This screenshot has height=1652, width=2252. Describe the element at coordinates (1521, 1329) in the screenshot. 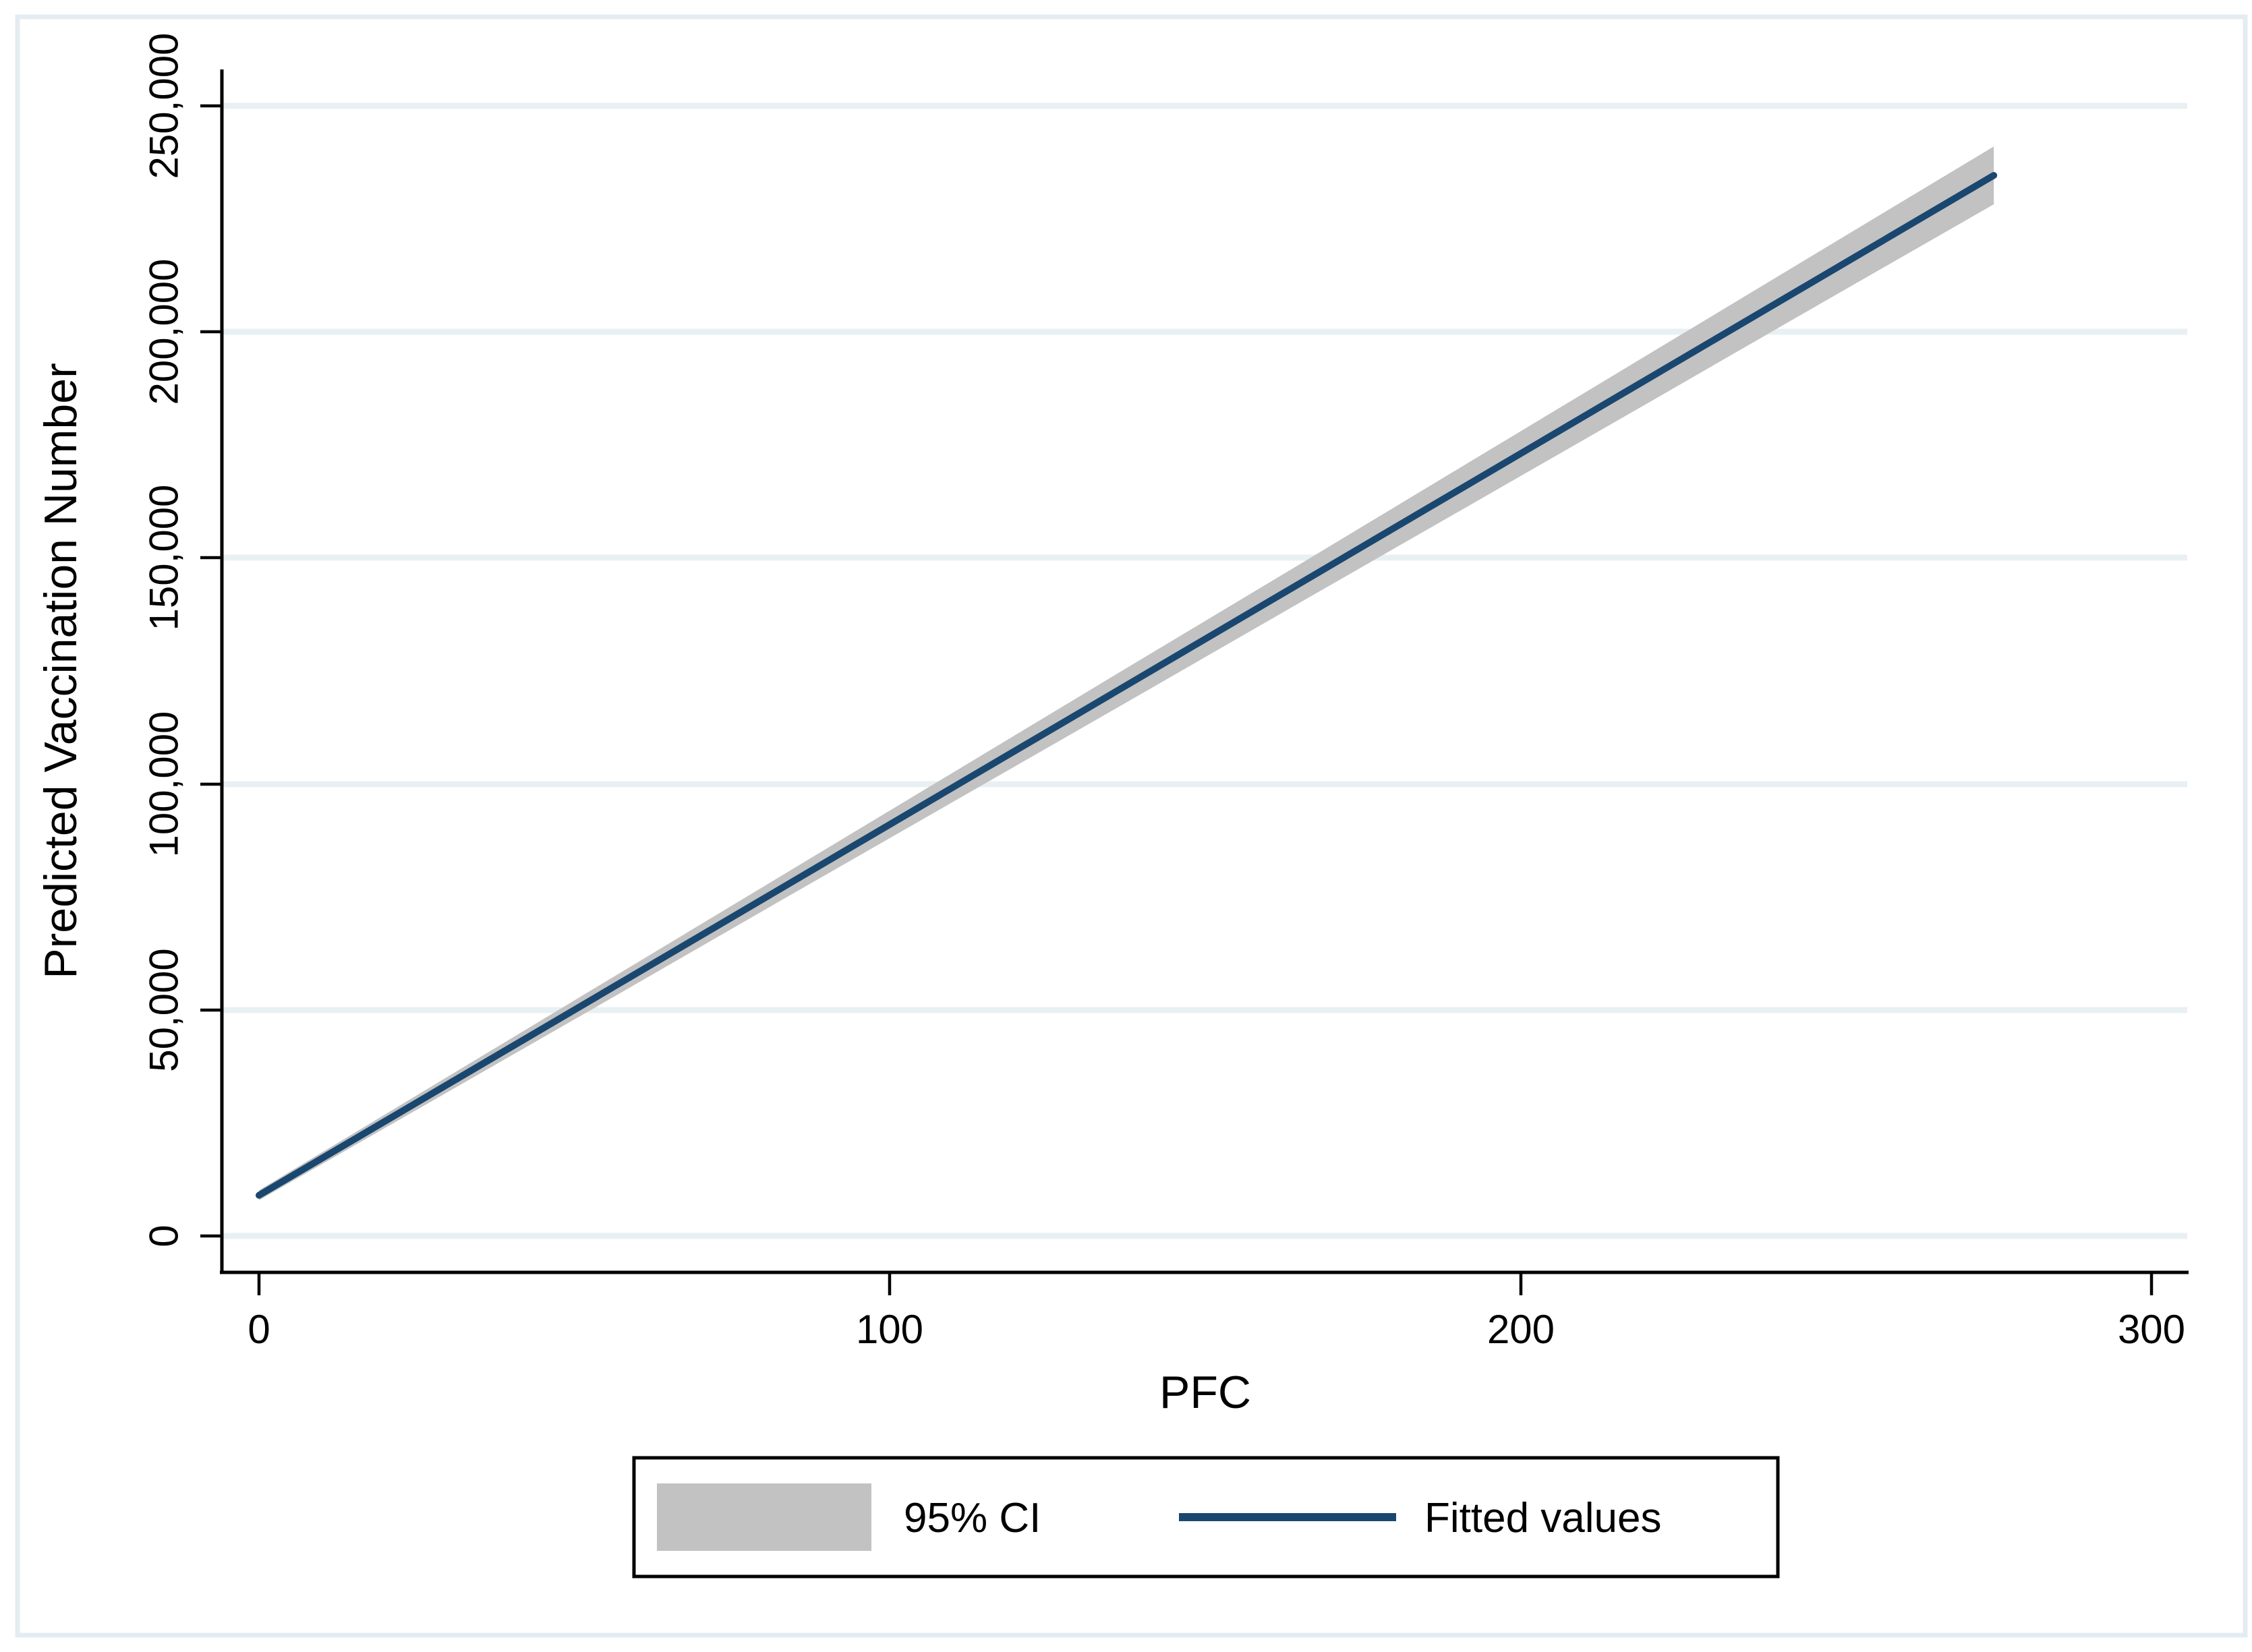

I see `x-tick-label: 200` at that location.